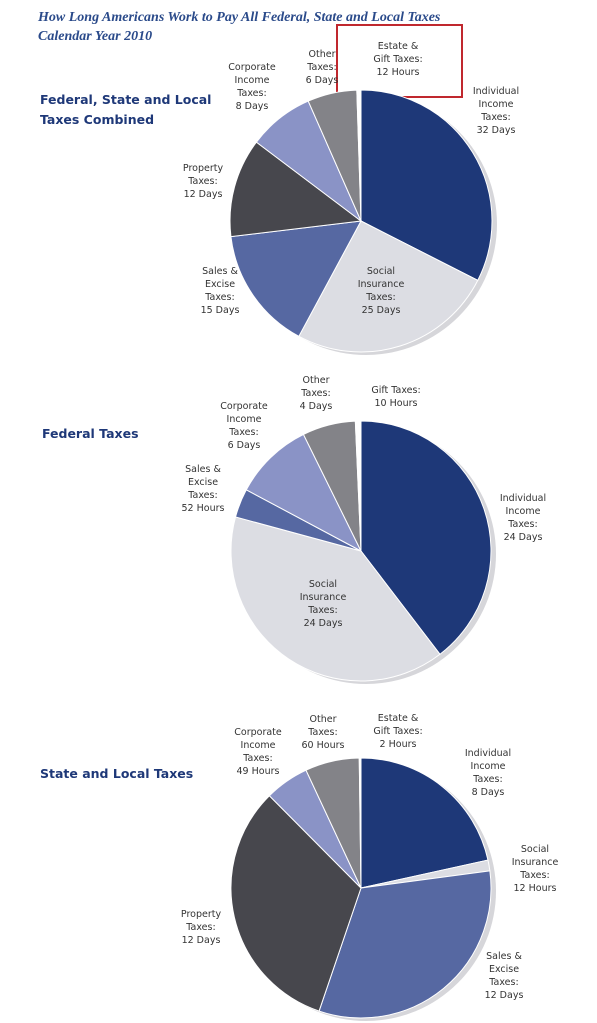 The width and height of the screenshot is (597, 1023). What do you see at coordinates (95, 36) in the screenshot?
I see `main-subtitle: Calendar Year 2010` at bounding box center [95, 36].